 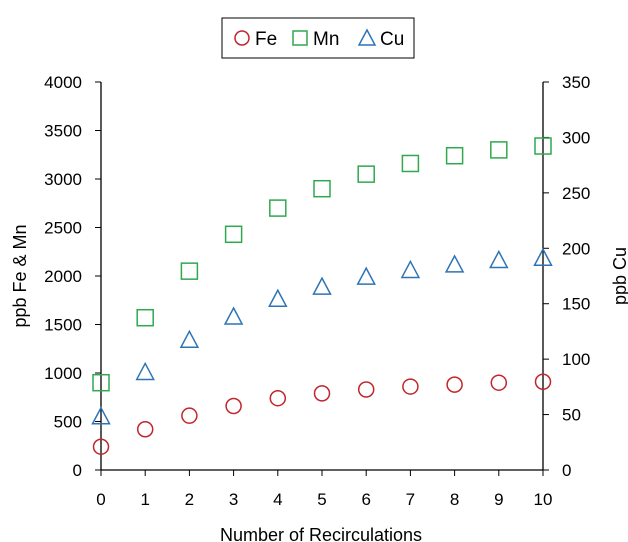 What do you see at coordinates (321, 533) in the screenshot?
I see `x-axis-title: Number of Recirculations` at bounding box center [321, 533].